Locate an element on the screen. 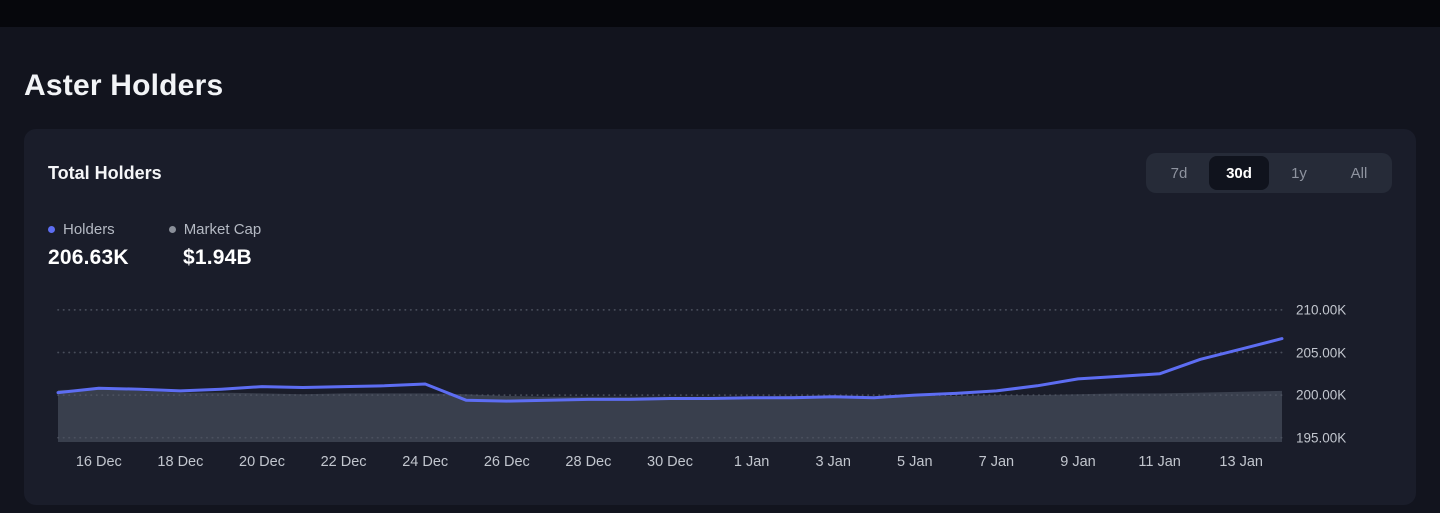 The width and height of the screenshot is (1440, 513). x-axis-label: 24 Dec is located at coordinates (425, 462).